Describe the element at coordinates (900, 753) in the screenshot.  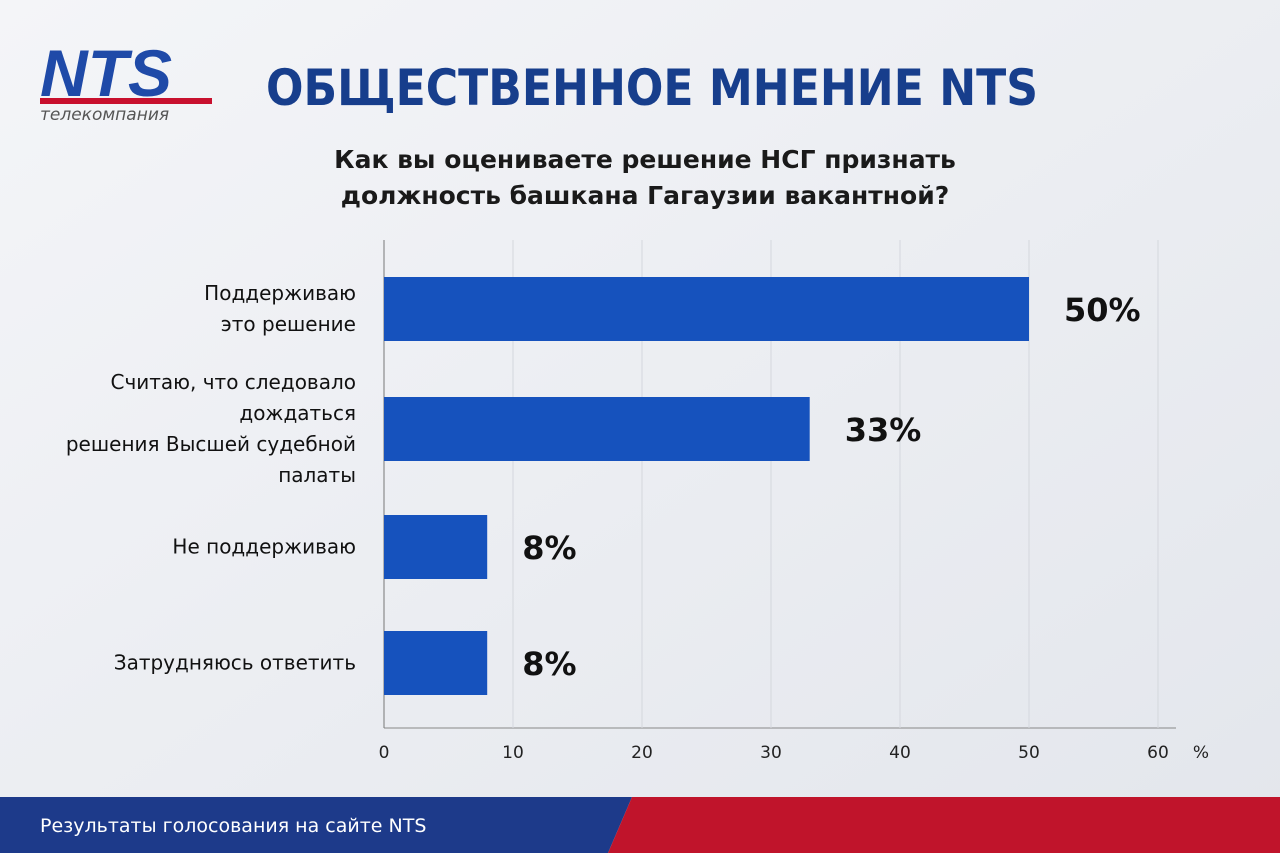
I see `x-tick-label: 40` at that location.